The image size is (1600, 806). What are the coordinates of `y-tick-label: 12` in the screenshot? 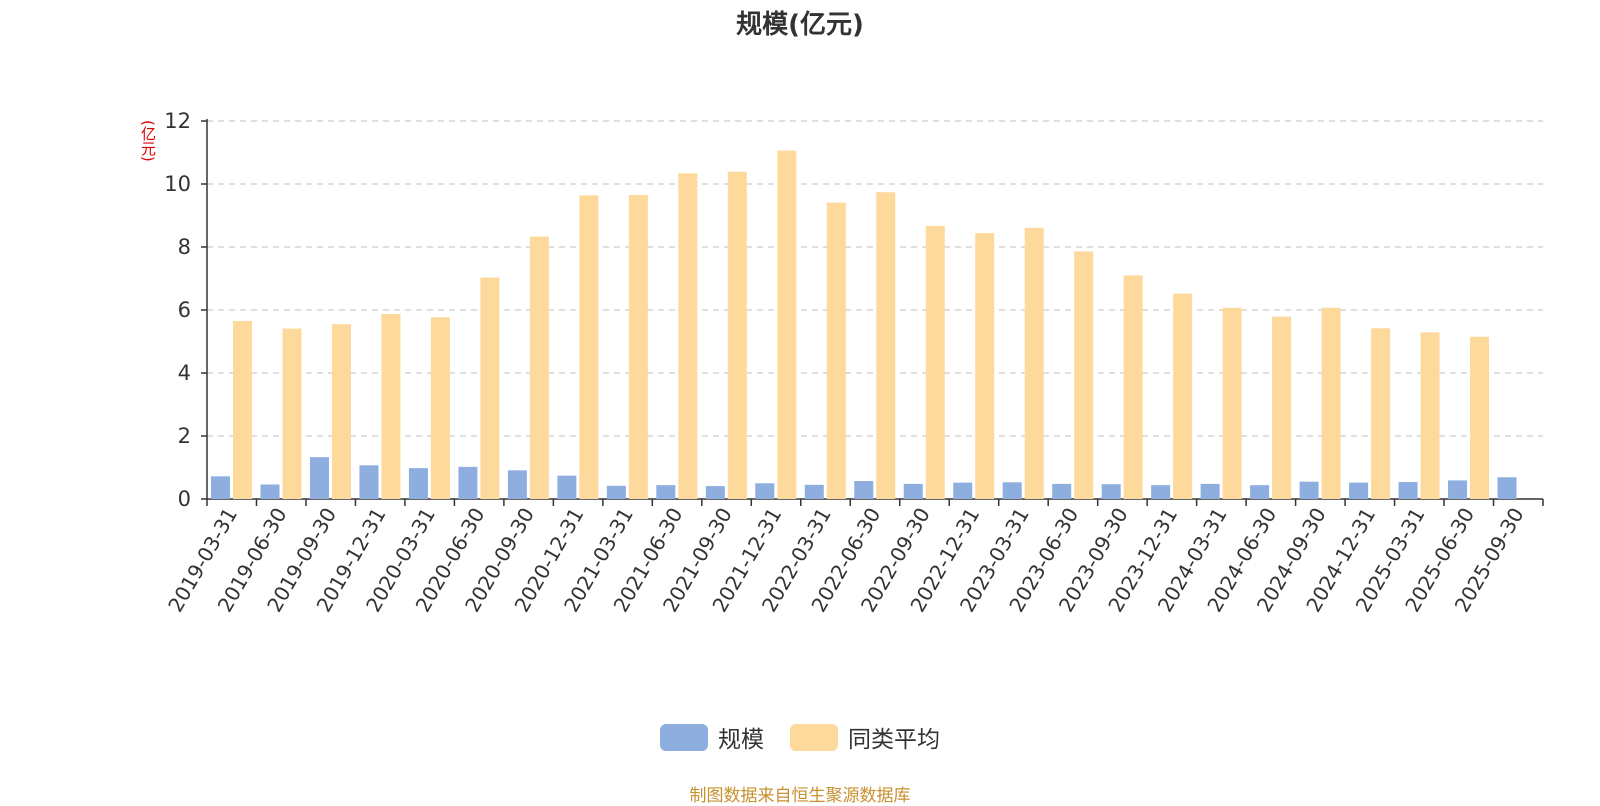 It's located at (177, 121).